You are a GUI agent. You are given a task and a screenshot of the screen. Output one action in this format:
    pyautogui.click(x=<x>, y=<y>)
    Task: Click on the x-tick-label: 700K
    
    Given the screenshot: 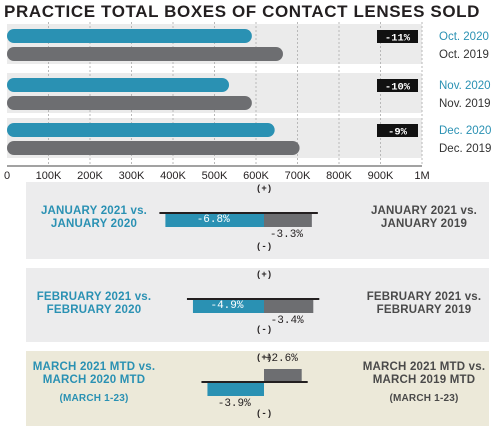 What is the action you would take?
    pyautogui.click(x=298, y=176)
    